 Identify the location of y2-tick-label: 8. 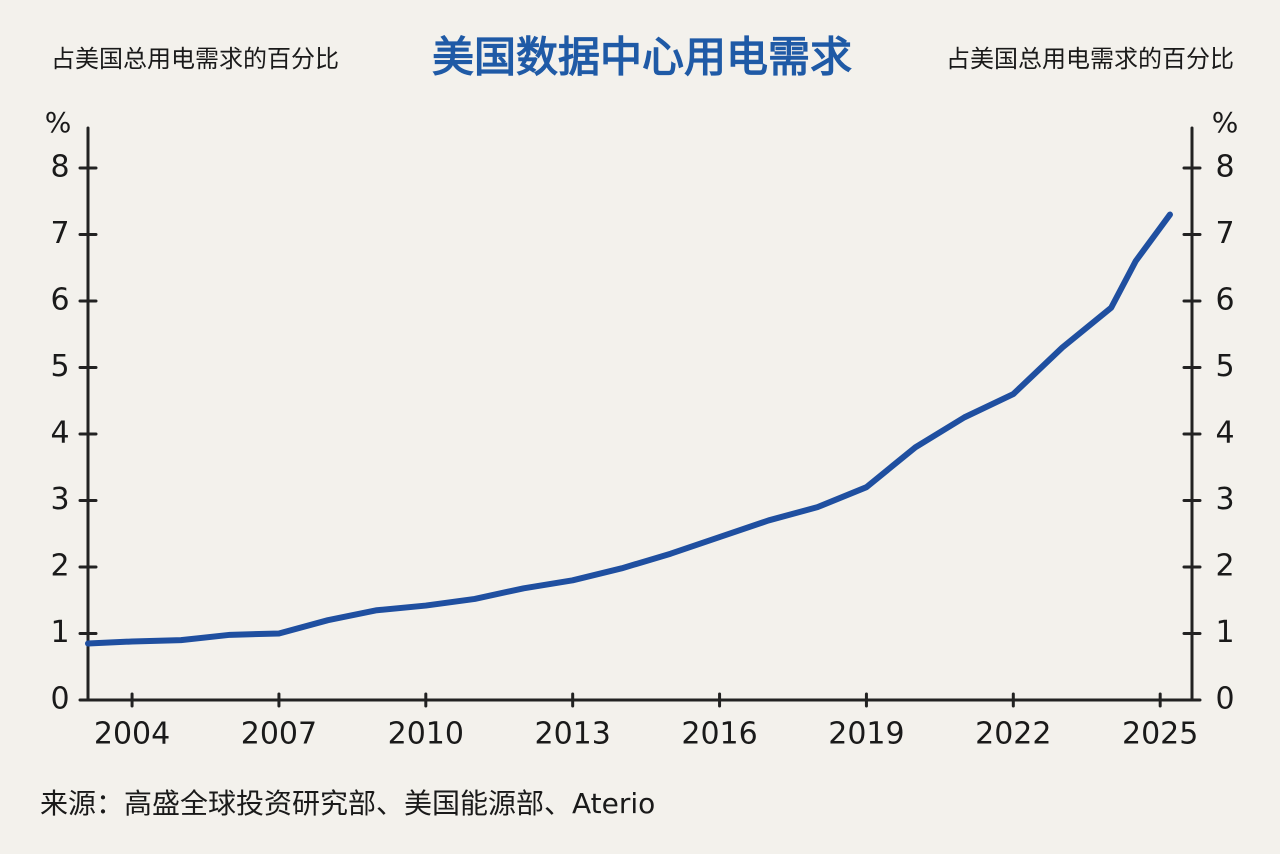
(1224, 167).